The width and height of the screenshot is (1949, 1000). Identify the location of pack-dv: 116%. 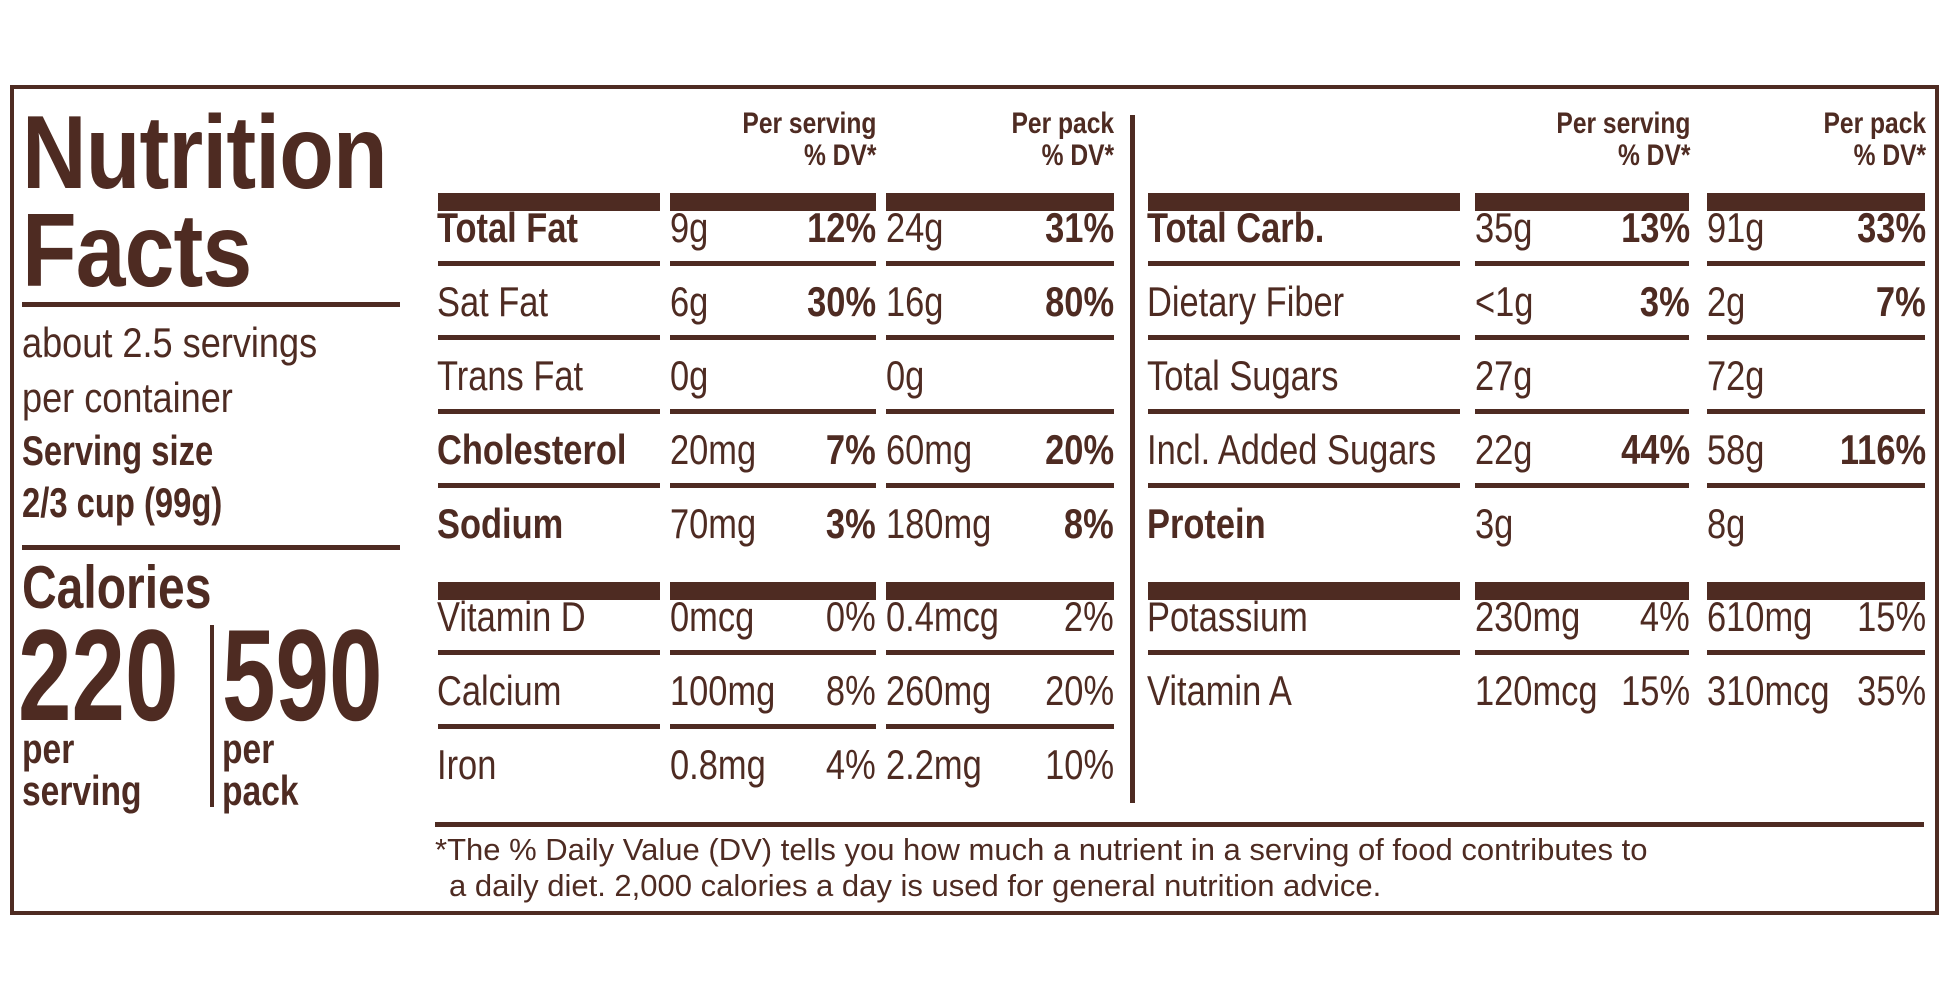
(1882, 449).